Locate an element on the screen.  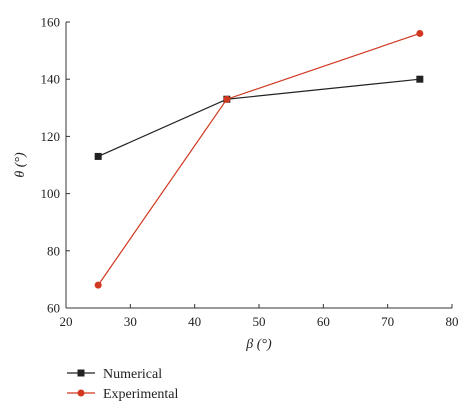
x-tick-label: 70 is located at coordinates (387, 321).